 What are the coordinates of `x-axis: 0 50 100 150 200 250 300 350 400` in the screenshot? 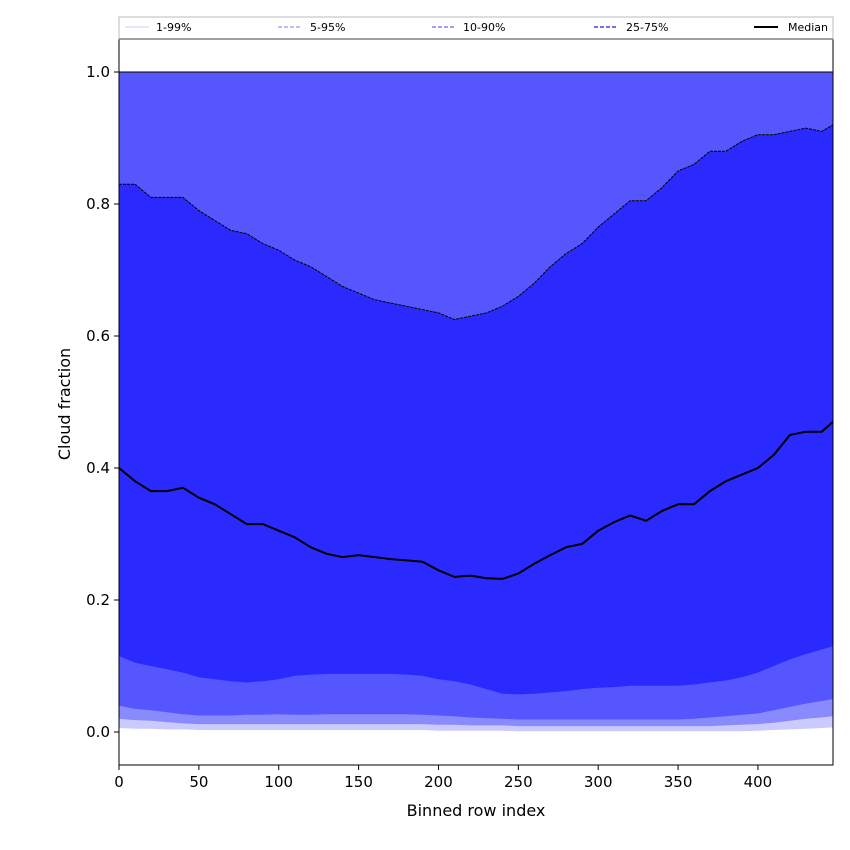 It's located at (443, 778).